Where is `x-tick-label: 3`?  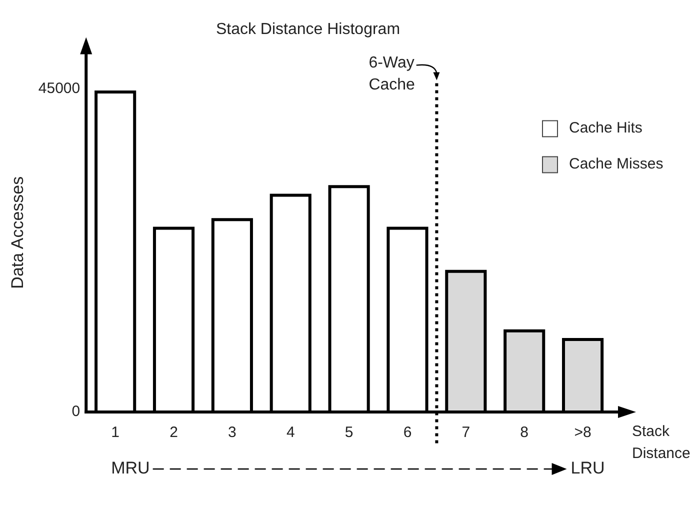 x-tick-label: 3 is located at coordinates (232, 433).